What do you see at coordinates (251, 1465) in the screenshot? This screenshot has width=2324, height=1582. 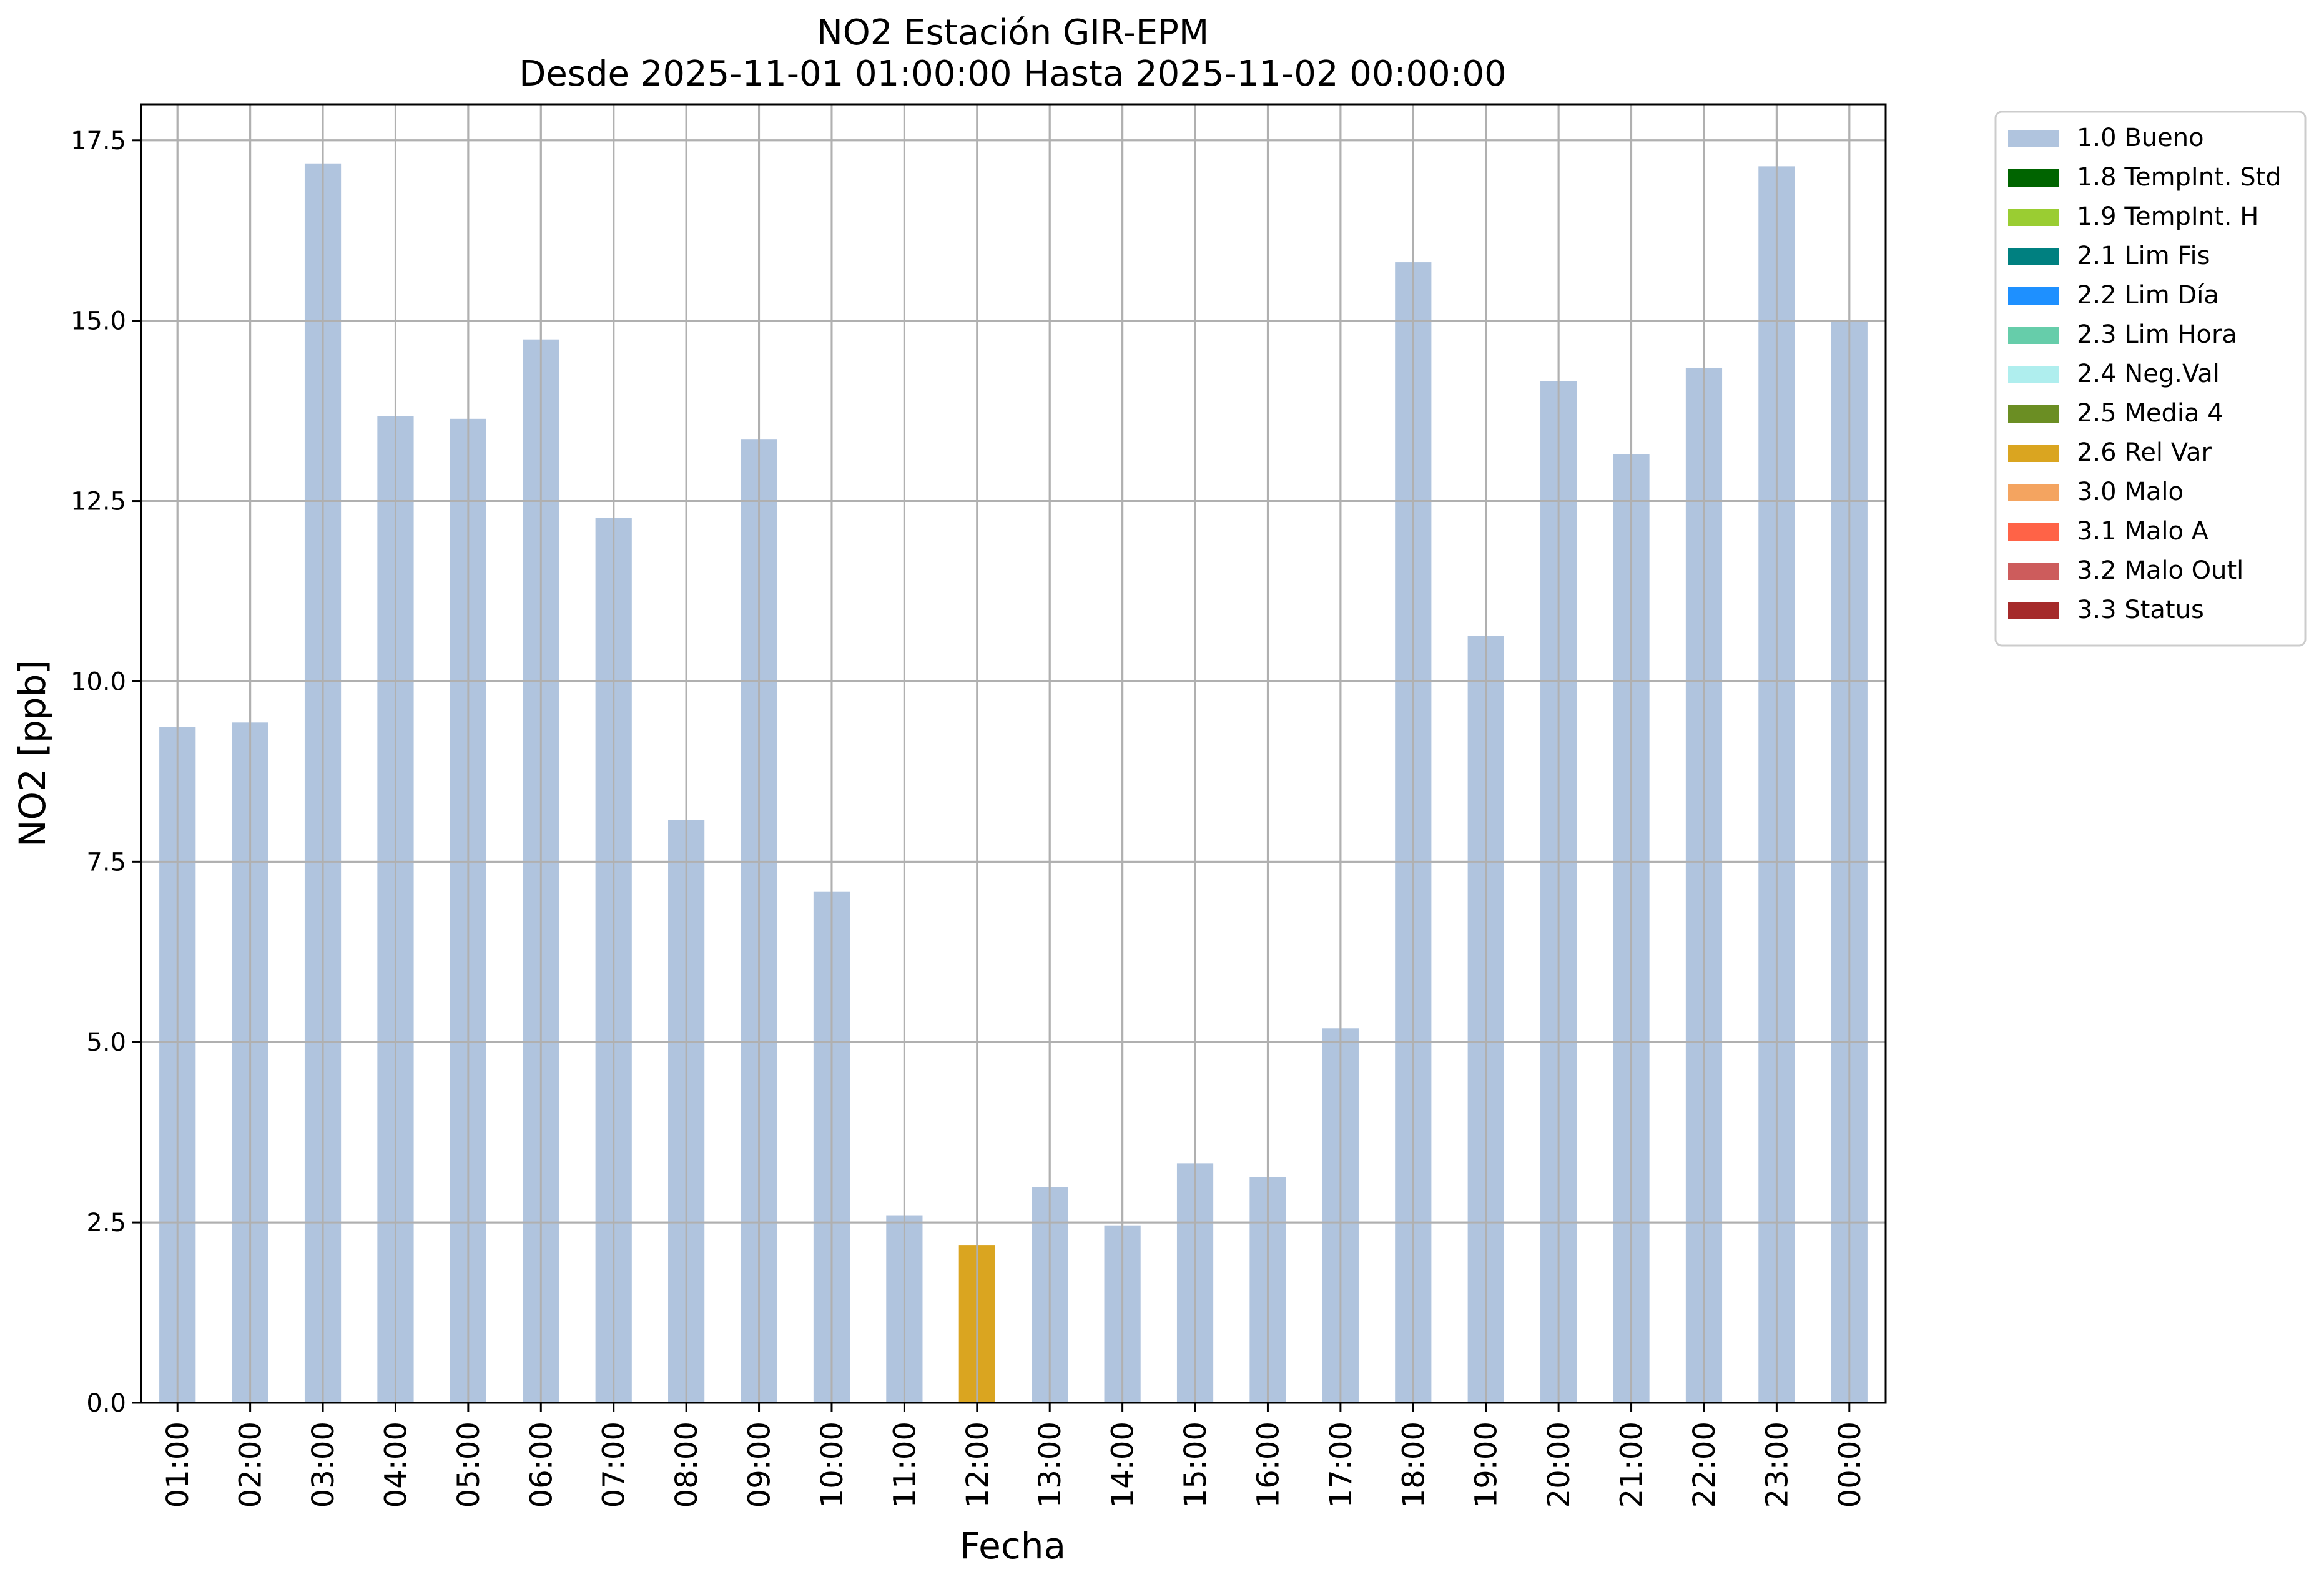 I see `x-tick-label: 02:00` at bounding box center [251, 1465].